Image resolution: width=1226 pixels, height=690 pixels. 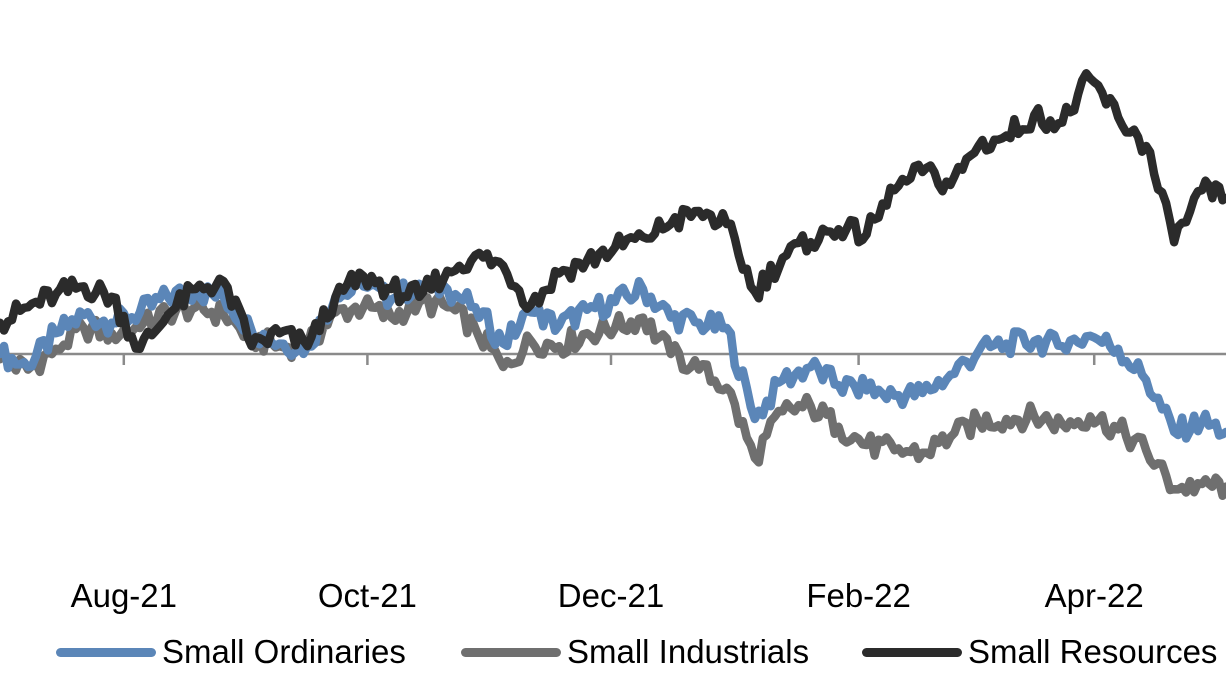 I want to click on legend-swatch-small-ordinaries, so click(x=106, y=652).